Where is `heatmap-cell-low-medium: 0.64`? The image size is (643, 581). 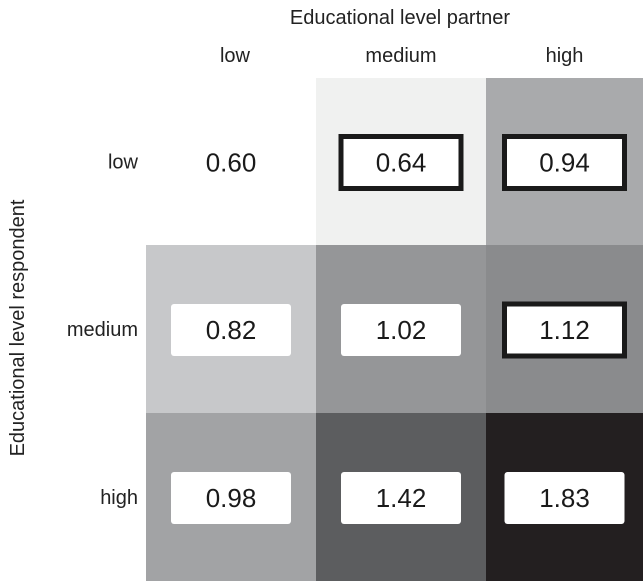 heatmap-cell-low-medium: 0.64 is located at coordinates (401, 161).